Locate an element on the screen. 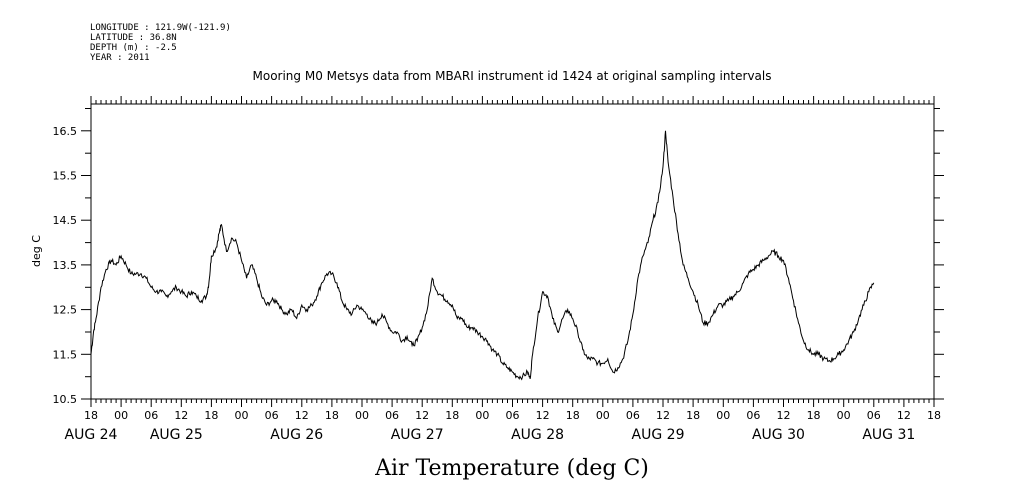 The height and width of the screenshot is (504, 1009). day-label: AUG 29 is located at coordinates (658, 435).